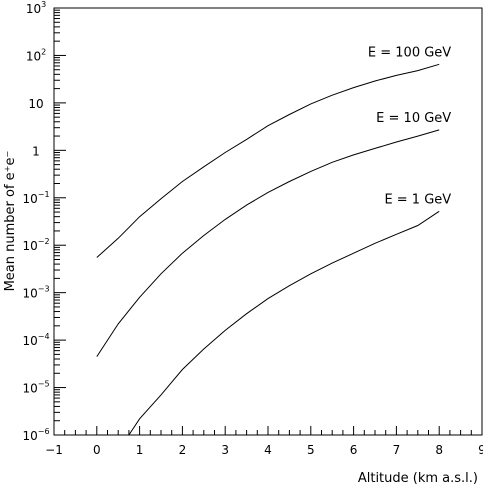  What do you see at coordinates (354, 450) in the screenshot?
I see `x-tick-label: 6` at bounding box center [354, 450].